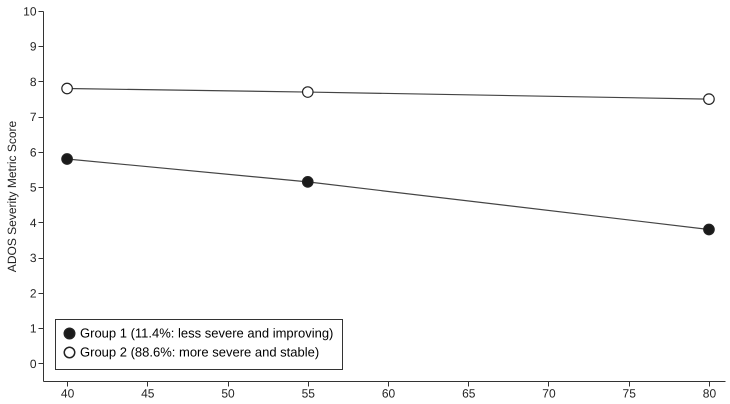 The width and height of the screenshot is (730, 404). Describe the element at coordinates (549, 393) in the screenshot. I see `x-tick-label: 70` at that location.